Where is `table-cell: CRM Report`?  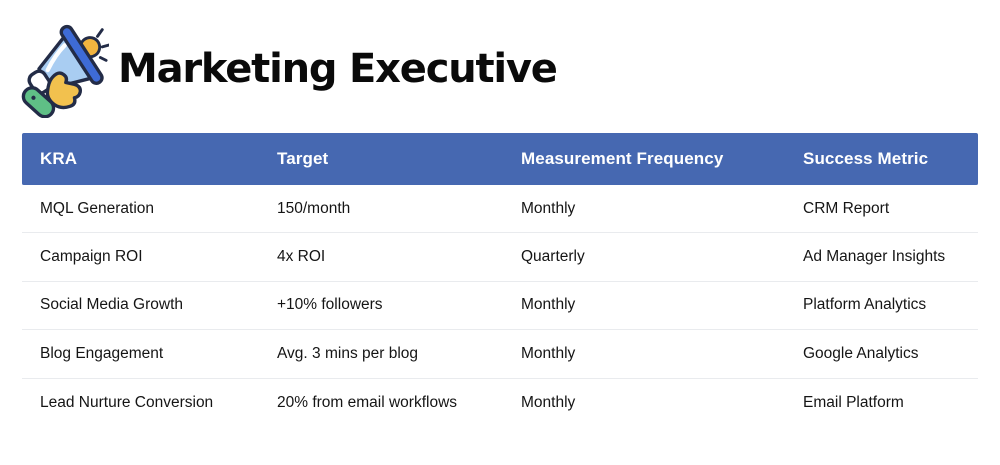
table-cell: CRM Report is located at coordinates (846, 208).